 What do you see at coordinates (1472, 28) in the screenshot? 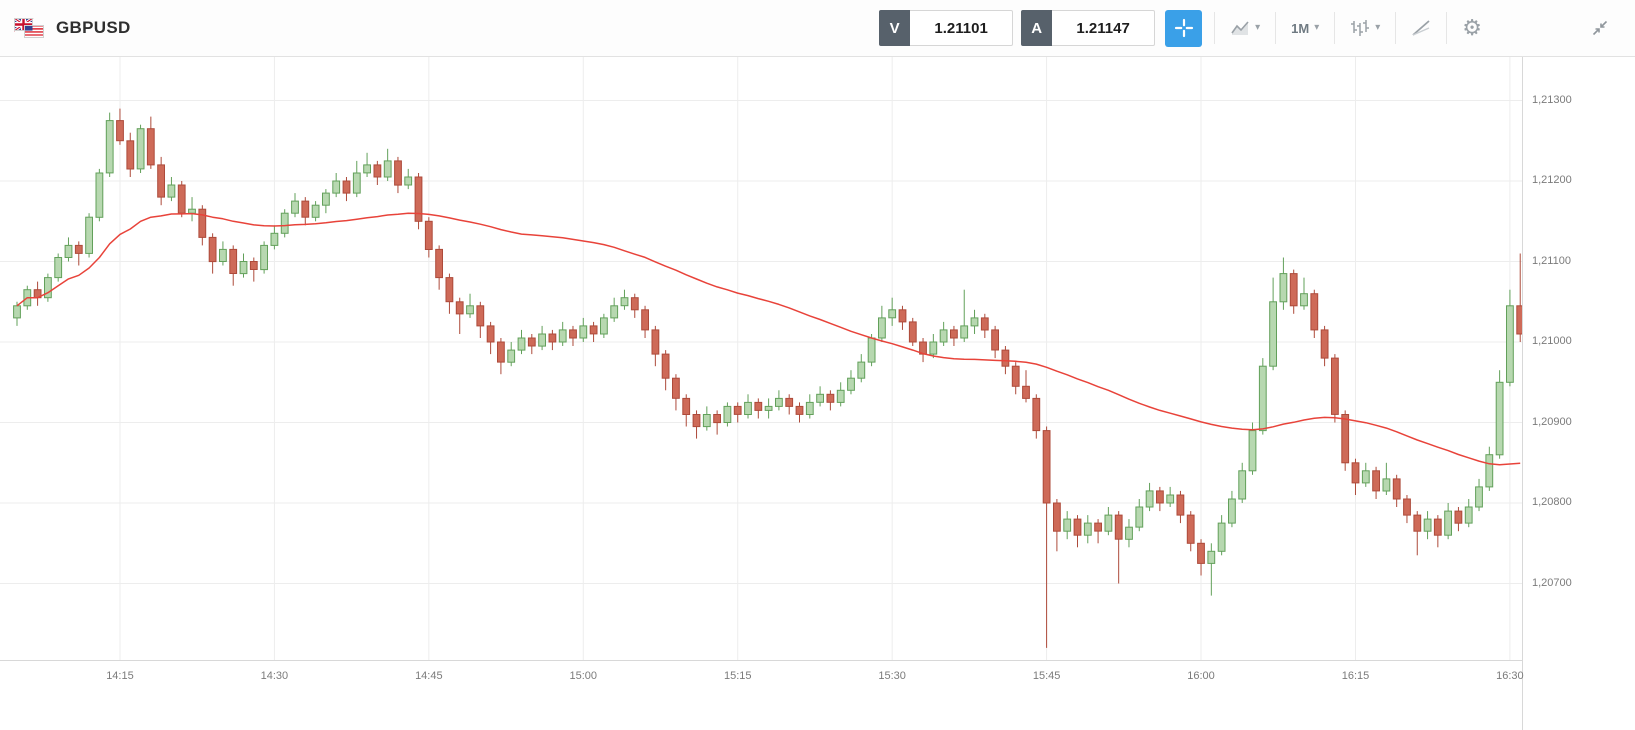
I see `settings-button: ⚙` at bounding box center [1472, 28].